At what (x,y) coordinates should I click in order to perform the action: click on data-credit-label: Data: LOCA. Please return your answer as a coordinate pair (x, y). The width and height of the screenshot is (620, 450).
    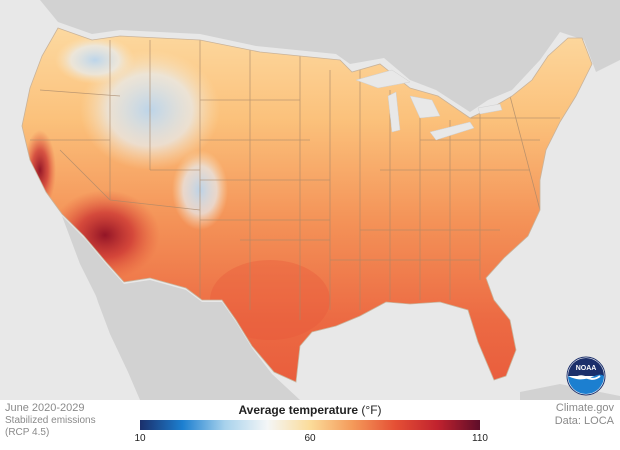
    Looking at the image, I should click on (584, 421).